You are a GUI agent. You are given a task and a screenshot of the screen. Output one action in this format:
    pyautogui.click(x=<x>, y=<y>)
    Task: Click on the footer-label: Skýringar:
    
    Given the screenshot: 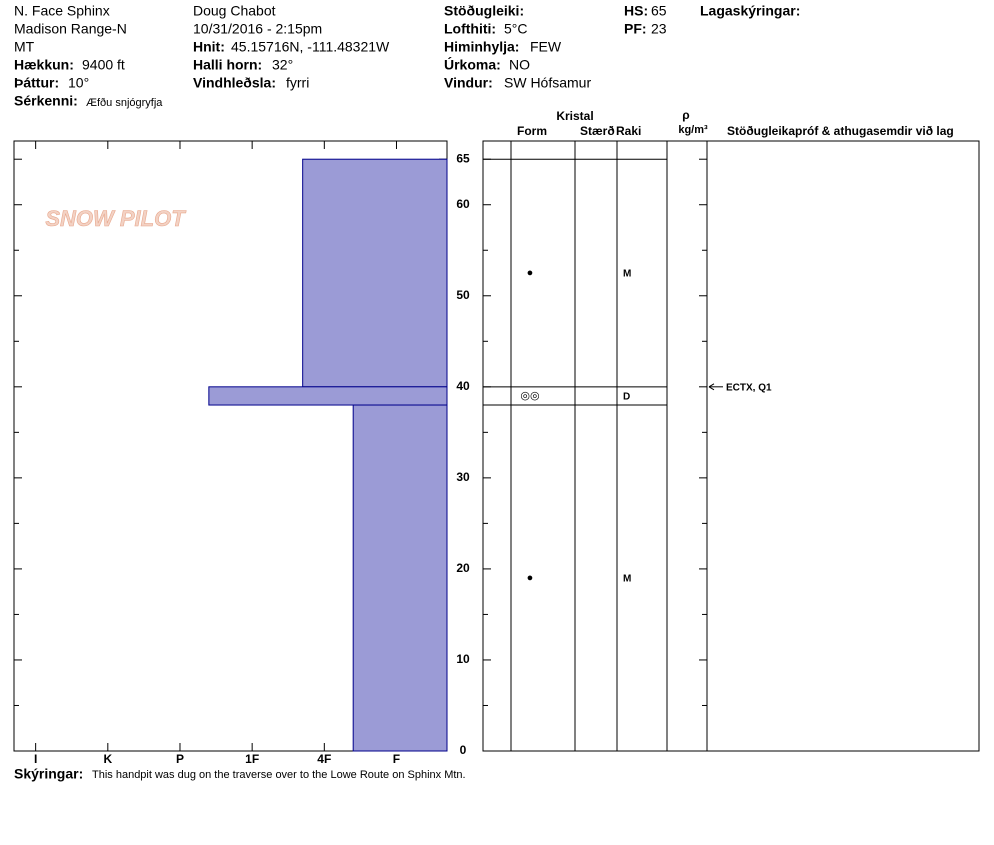 What is the action you would take?
    pyautogui.click(x=48, y=774)
    